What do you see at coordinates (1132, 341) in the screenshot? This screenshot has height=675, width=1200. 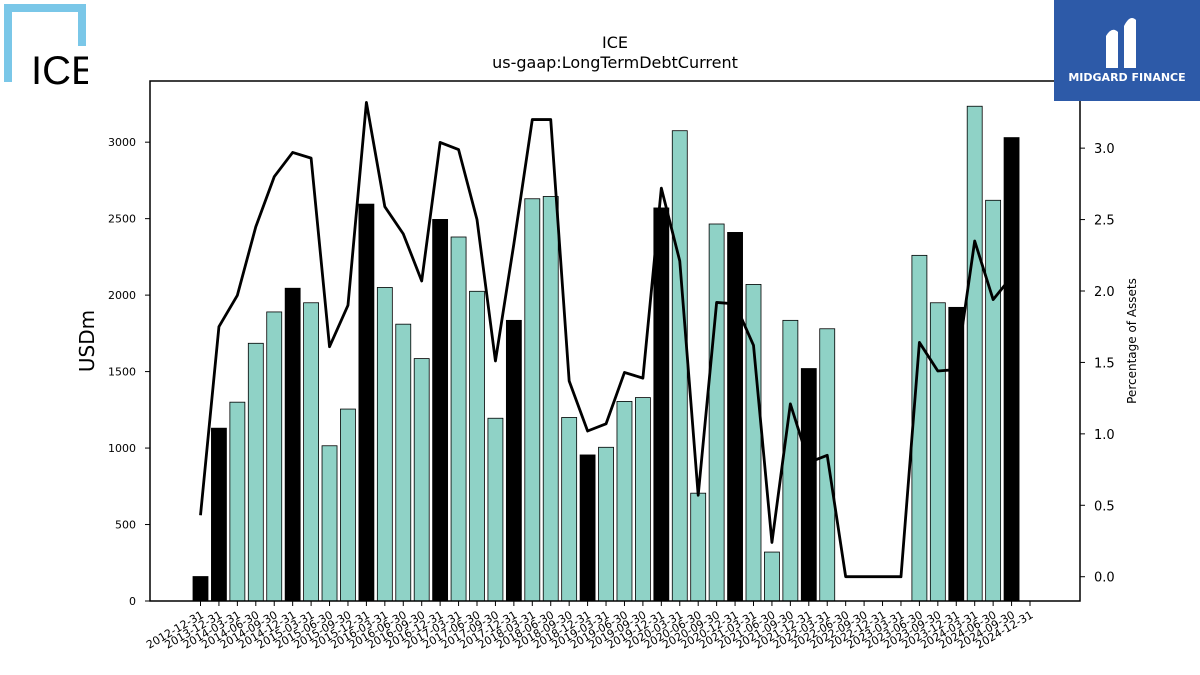 I see `y2-axis-label: Percentage of Assets` at bounding box center [1132, 341].